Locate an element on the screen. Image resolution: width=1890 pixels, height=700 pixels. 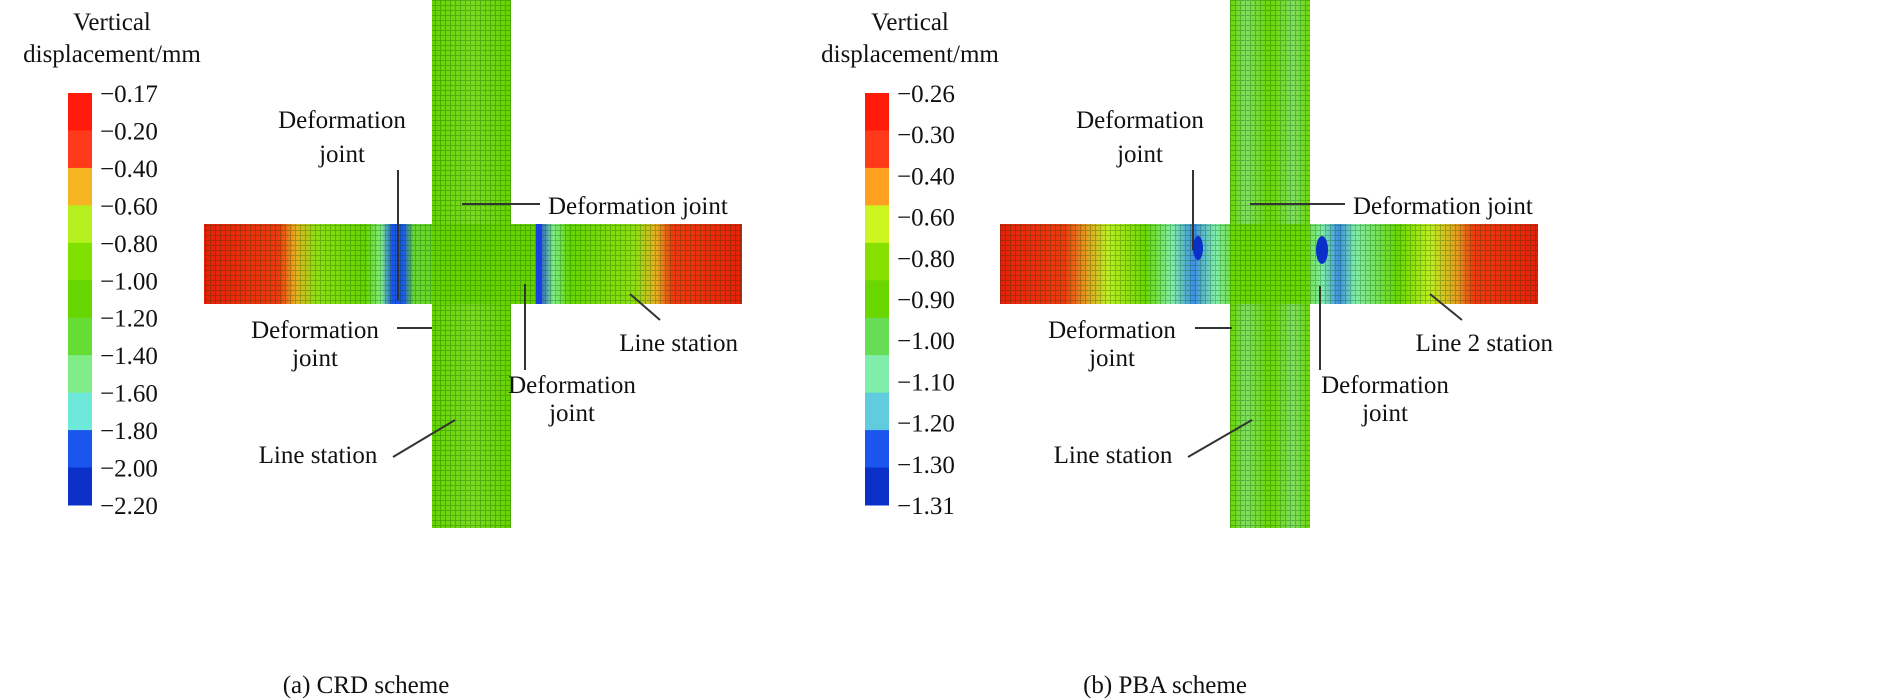
label-station-right: Line station is located at coordinates (678, 343).